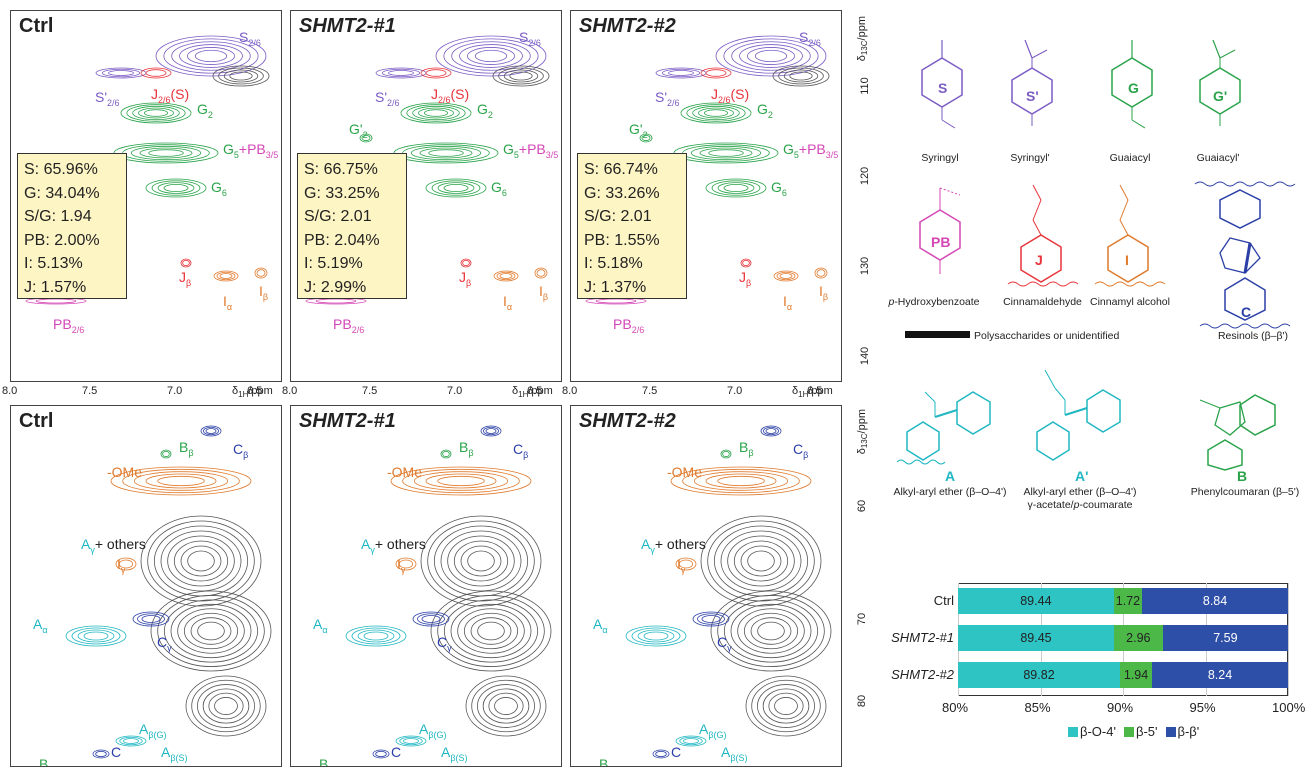  I want to click on j-label: Cinnamaldehyde, so click(1042, 302).